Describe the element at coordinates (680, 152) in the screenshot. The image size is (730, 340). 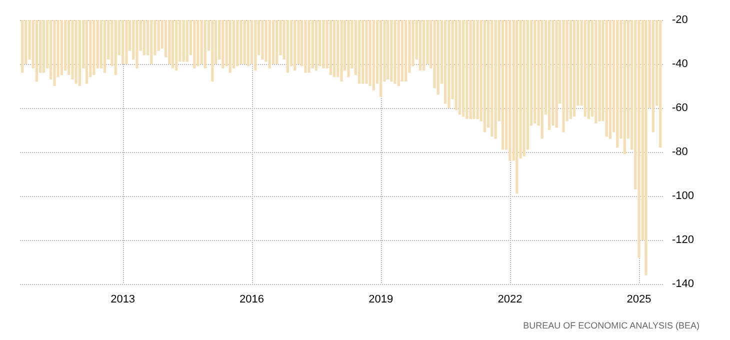
I see `y-tick-label: -80` at that location.